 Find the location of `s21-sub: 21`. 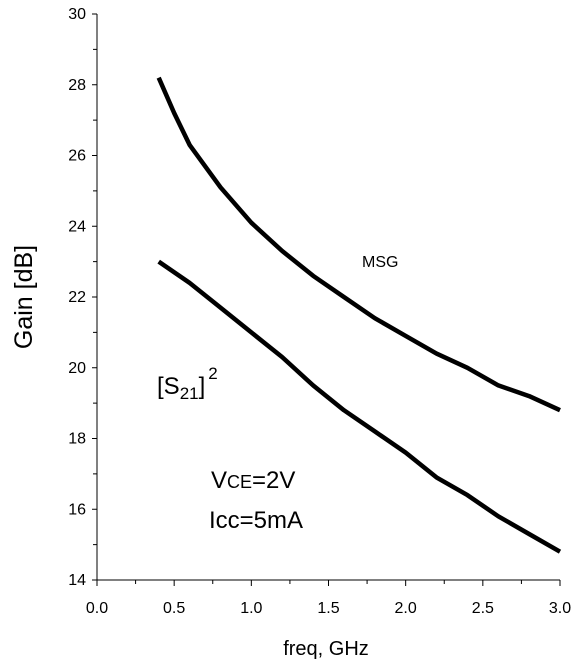

s21-sub: 21 is located at coordinates (189, 393).